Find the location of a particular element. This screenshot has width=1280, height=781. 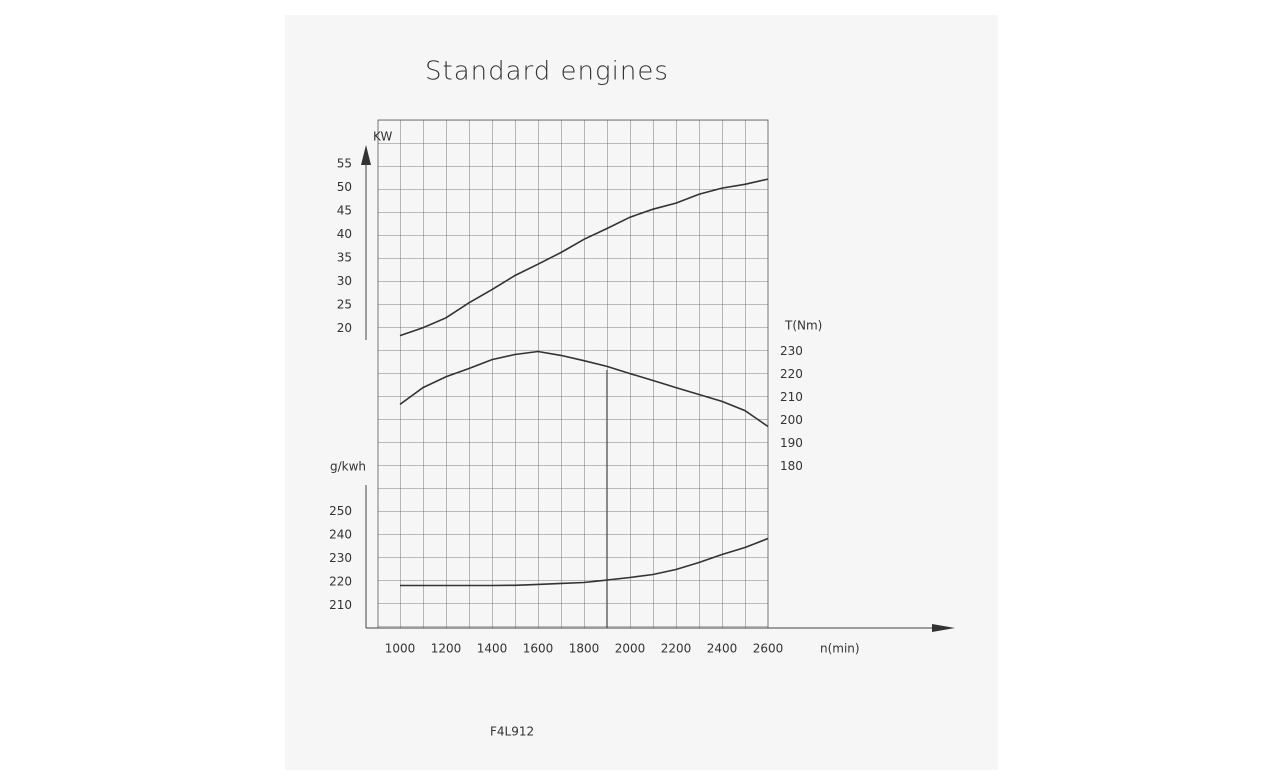

y-axis-label: KW is located at coordinates (382, 137).